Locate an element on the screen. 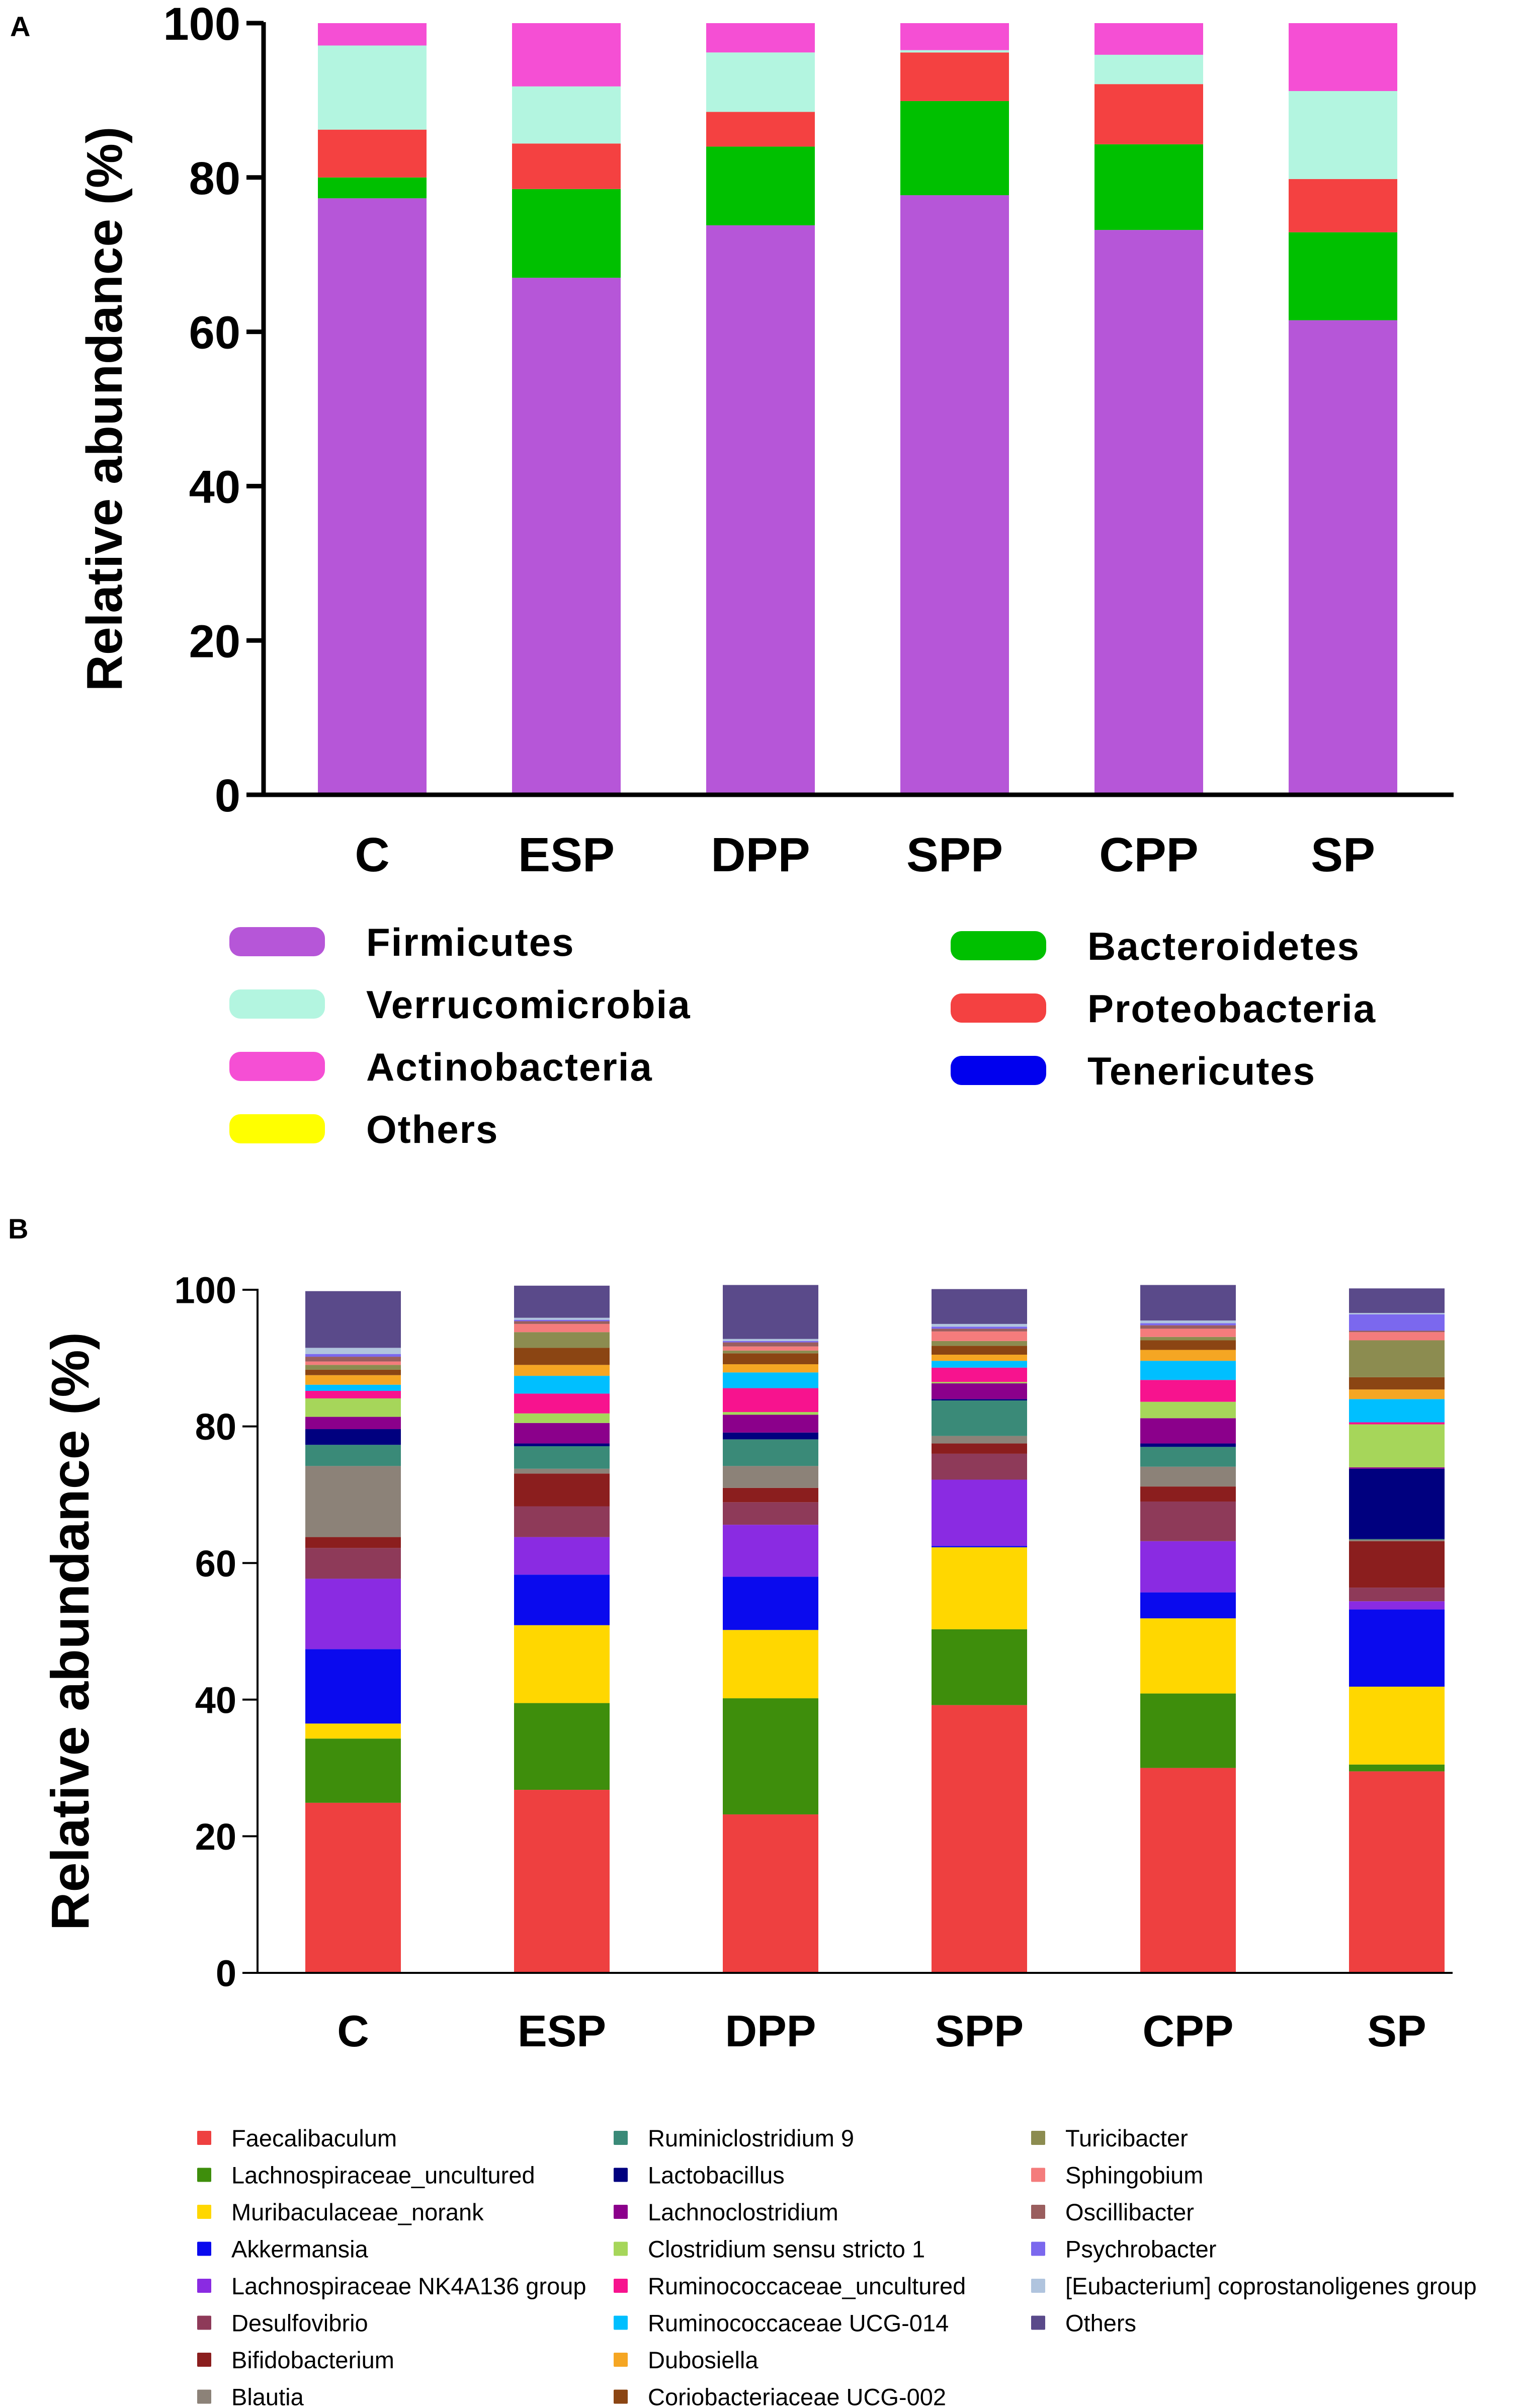  bar-sp-verrucomicrobia is located at coordinates (1343, 135).